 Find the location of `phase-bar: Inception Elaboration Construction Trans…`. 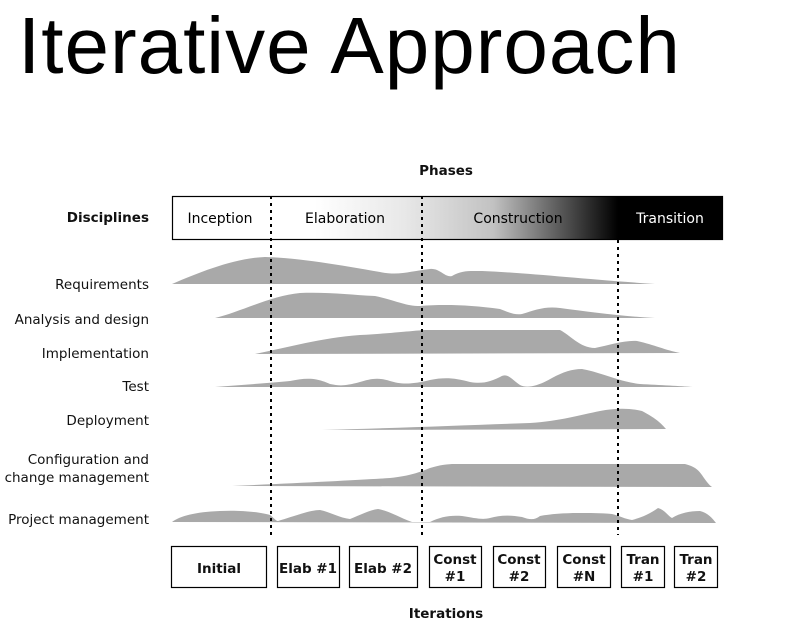

phase-bar: Inception Elaboration Construction Trans… is located at coordinates (447, 218).